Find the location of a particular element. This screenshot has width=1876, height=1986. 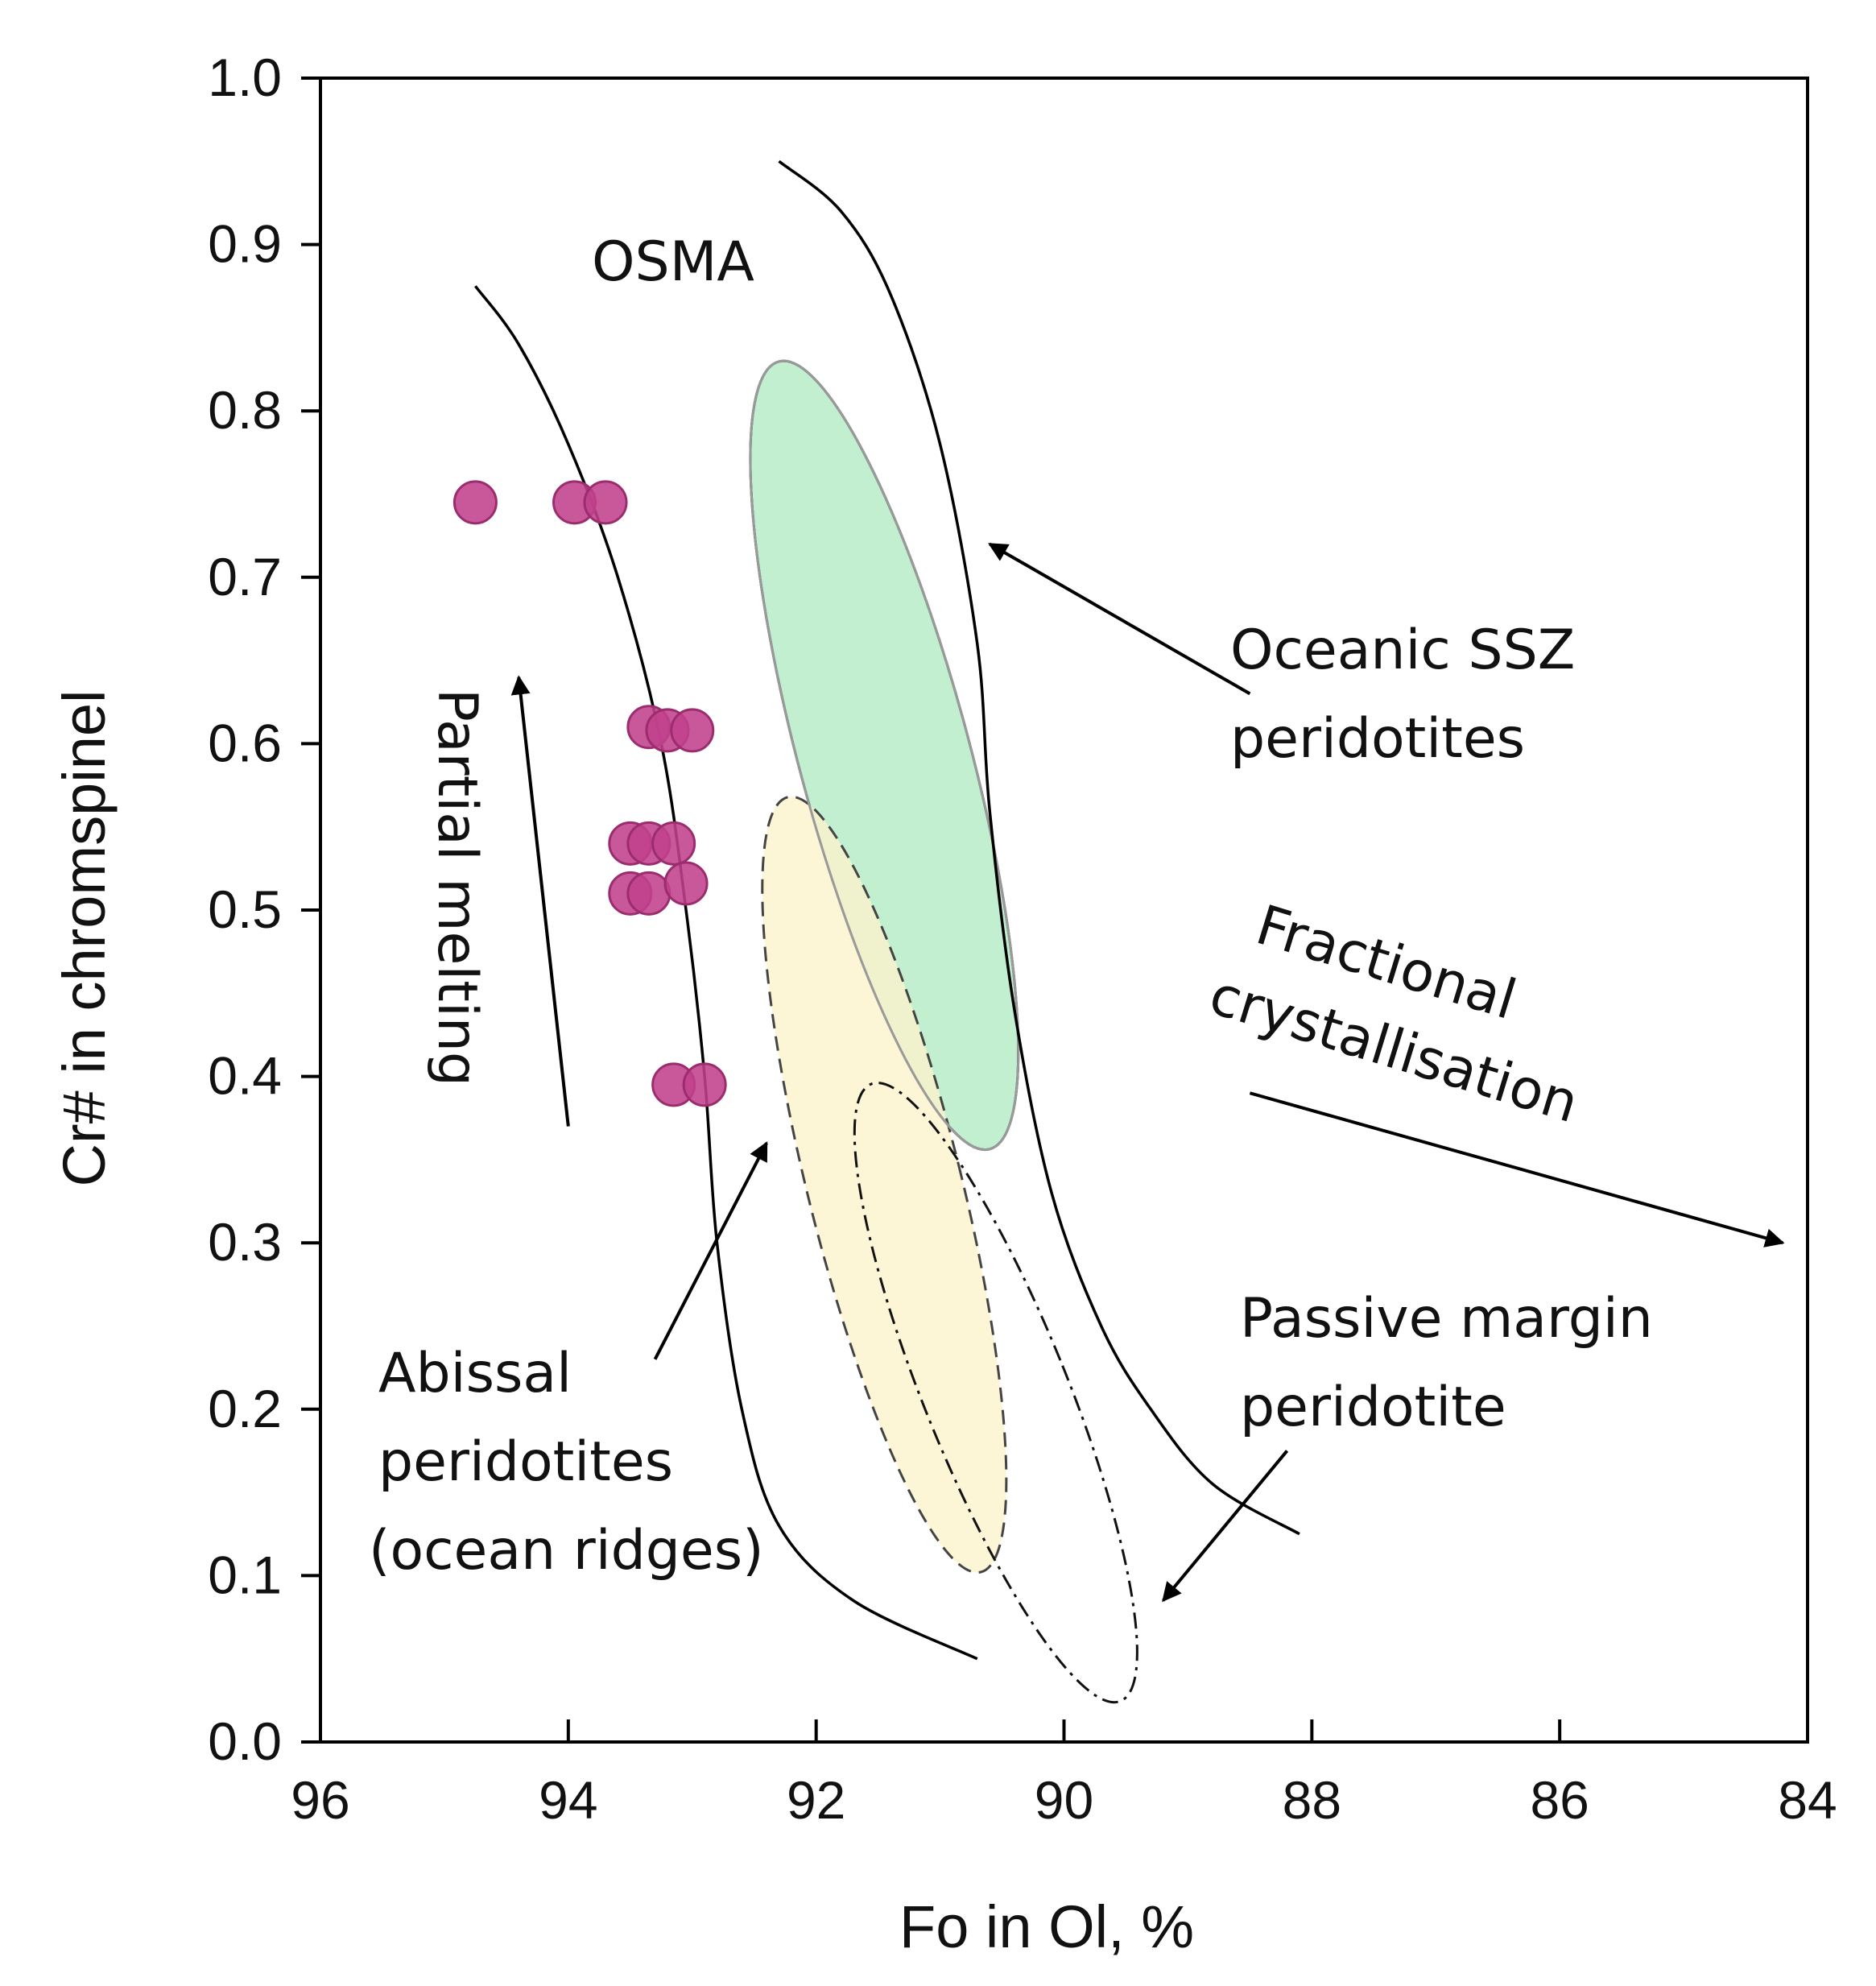

x-tick-label: 86 is located at coordinates (1559, 1800).